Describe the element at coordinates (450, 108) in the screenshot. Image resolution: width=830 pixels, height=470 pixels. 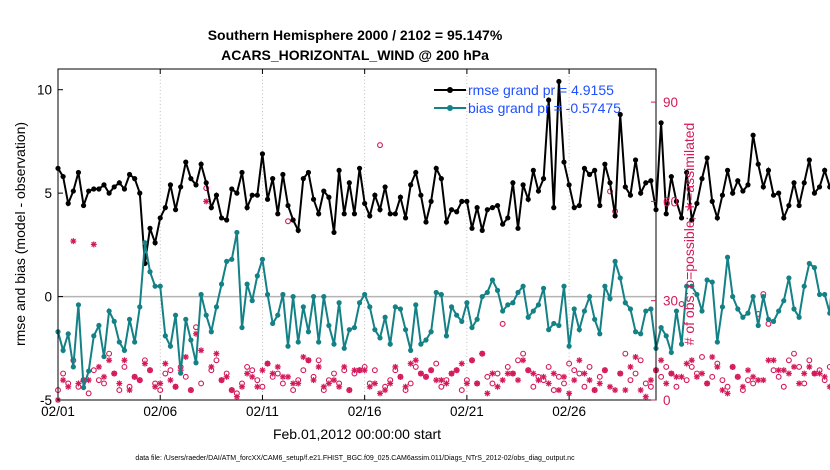
I see `legend-bias-marker` at that location.